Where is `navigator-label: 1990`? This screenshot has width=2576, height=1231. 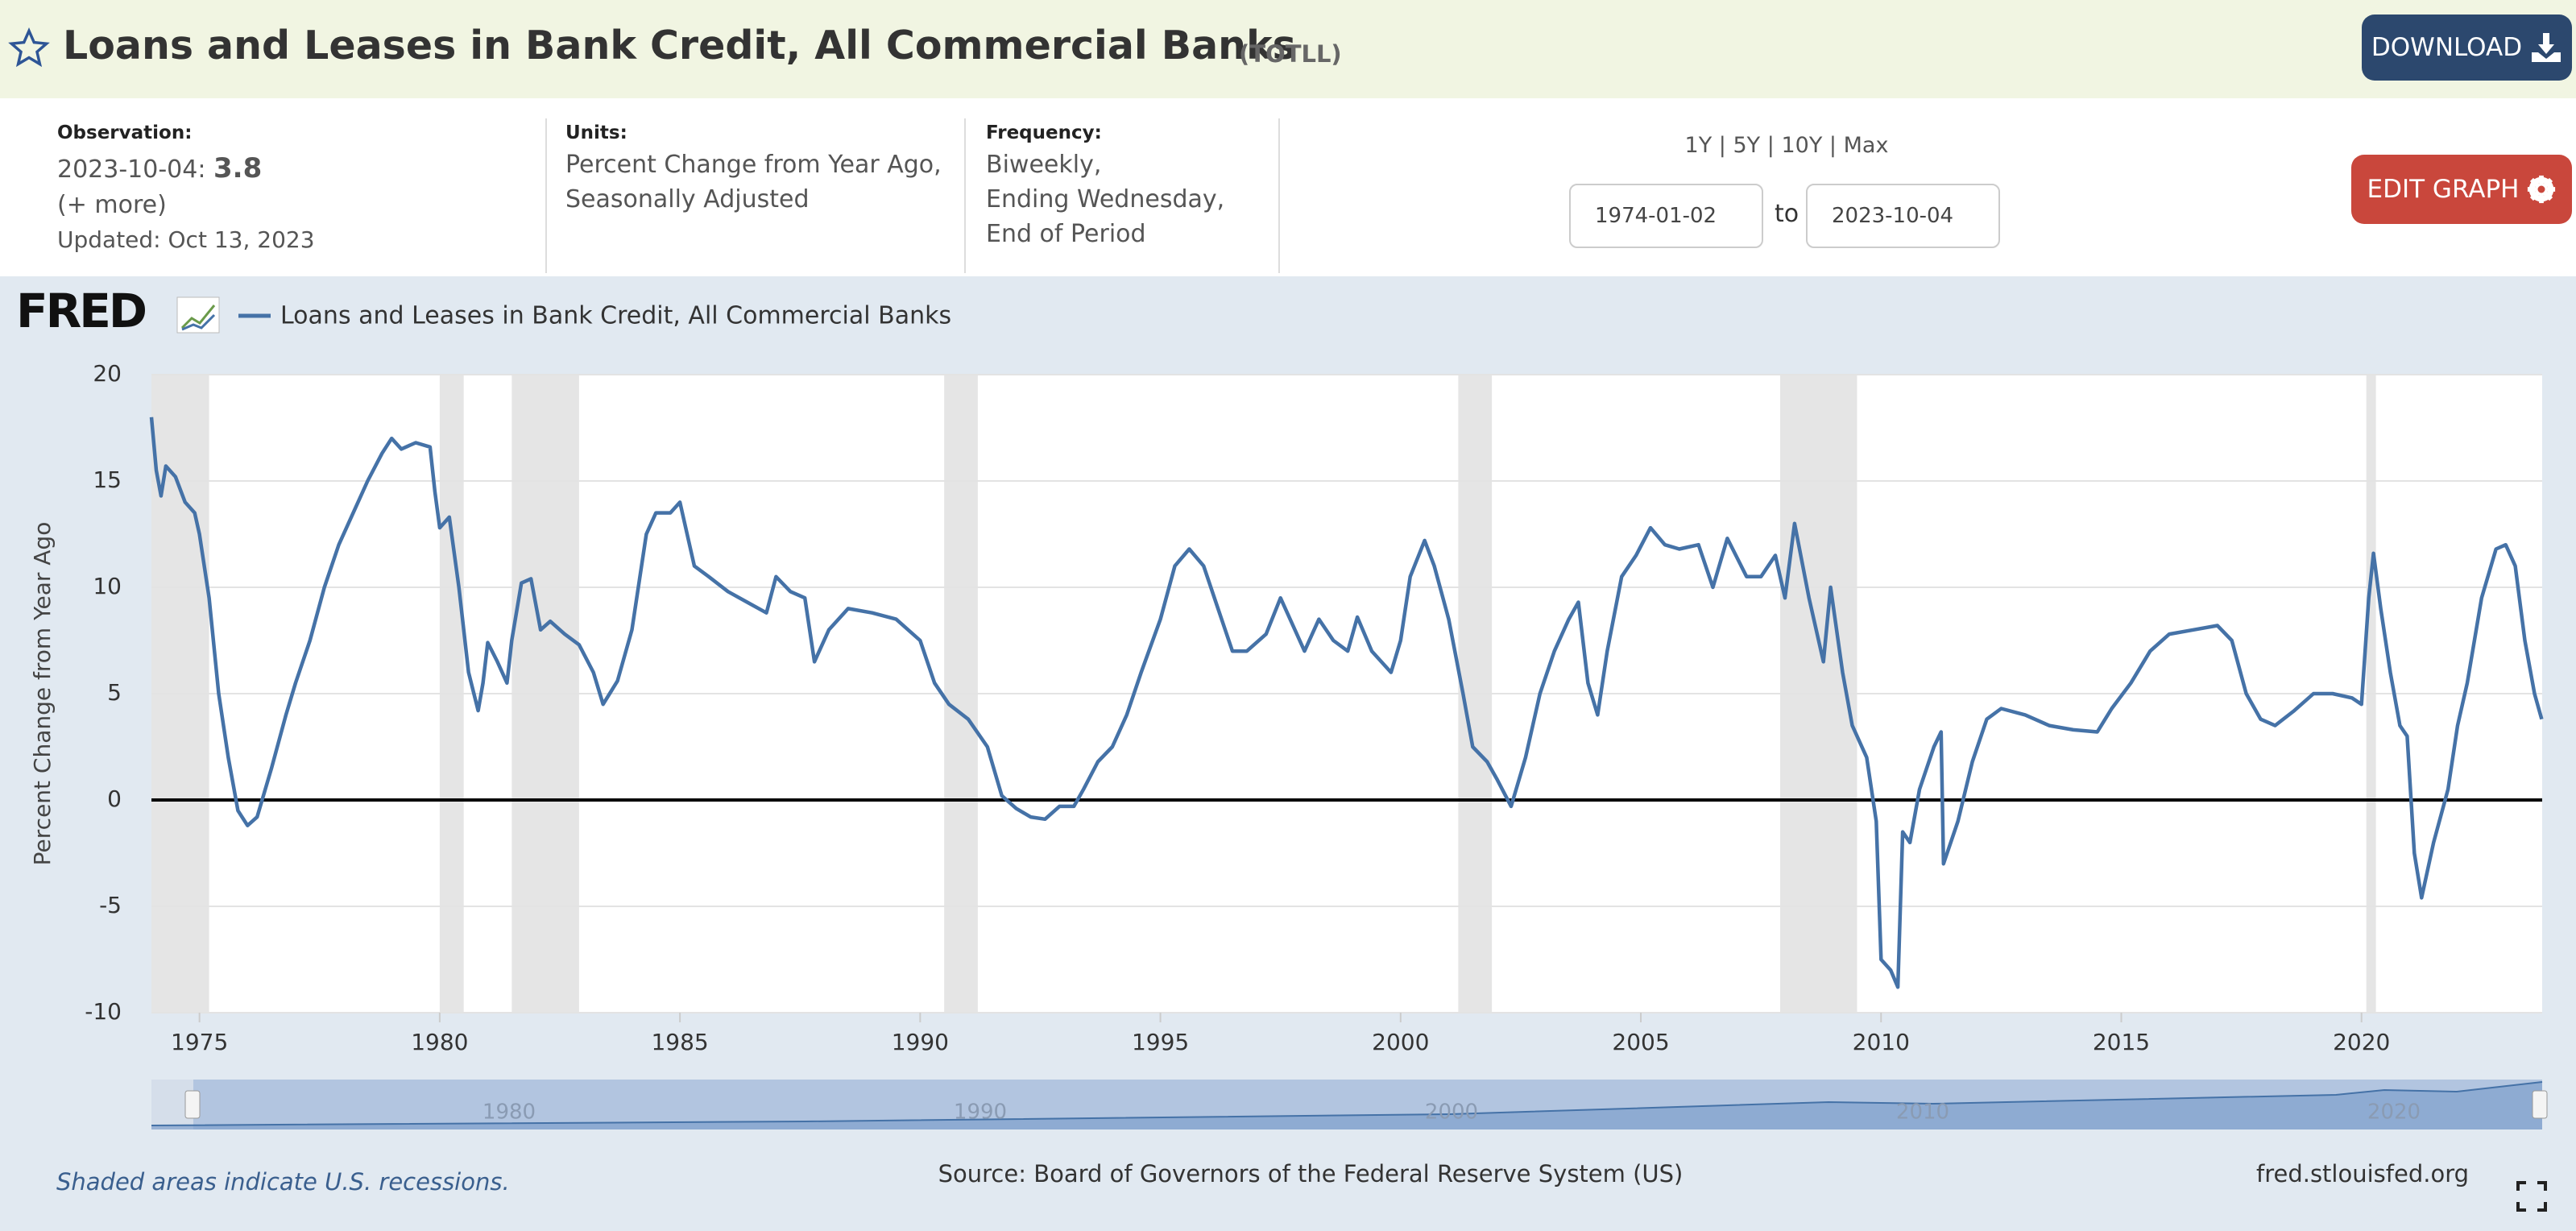
navigator-label: 1990 is located at coordinates (980, 1112).